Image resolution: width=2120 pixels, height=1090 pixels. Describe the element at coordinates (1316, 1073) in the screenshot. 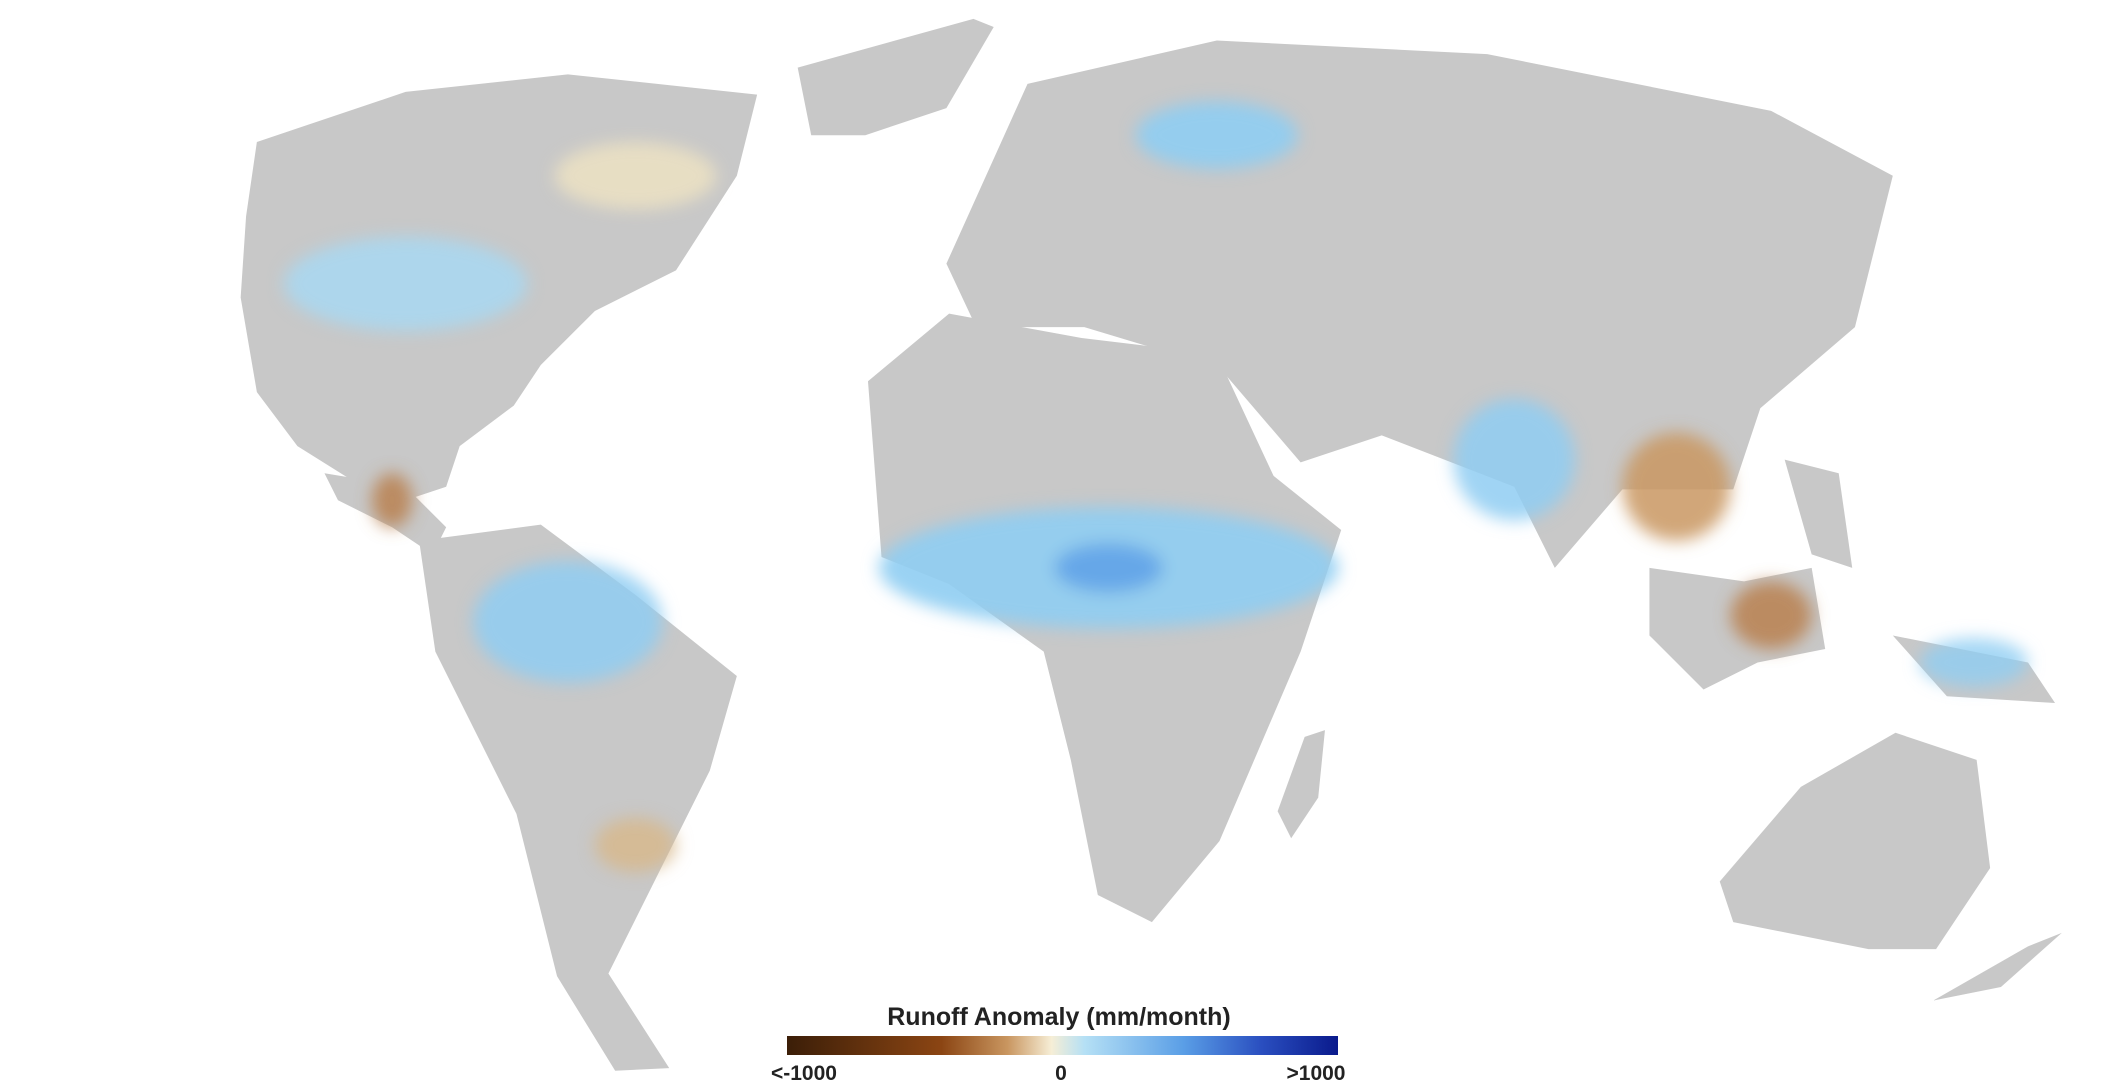

I see `legend-label: >1000` at that location.